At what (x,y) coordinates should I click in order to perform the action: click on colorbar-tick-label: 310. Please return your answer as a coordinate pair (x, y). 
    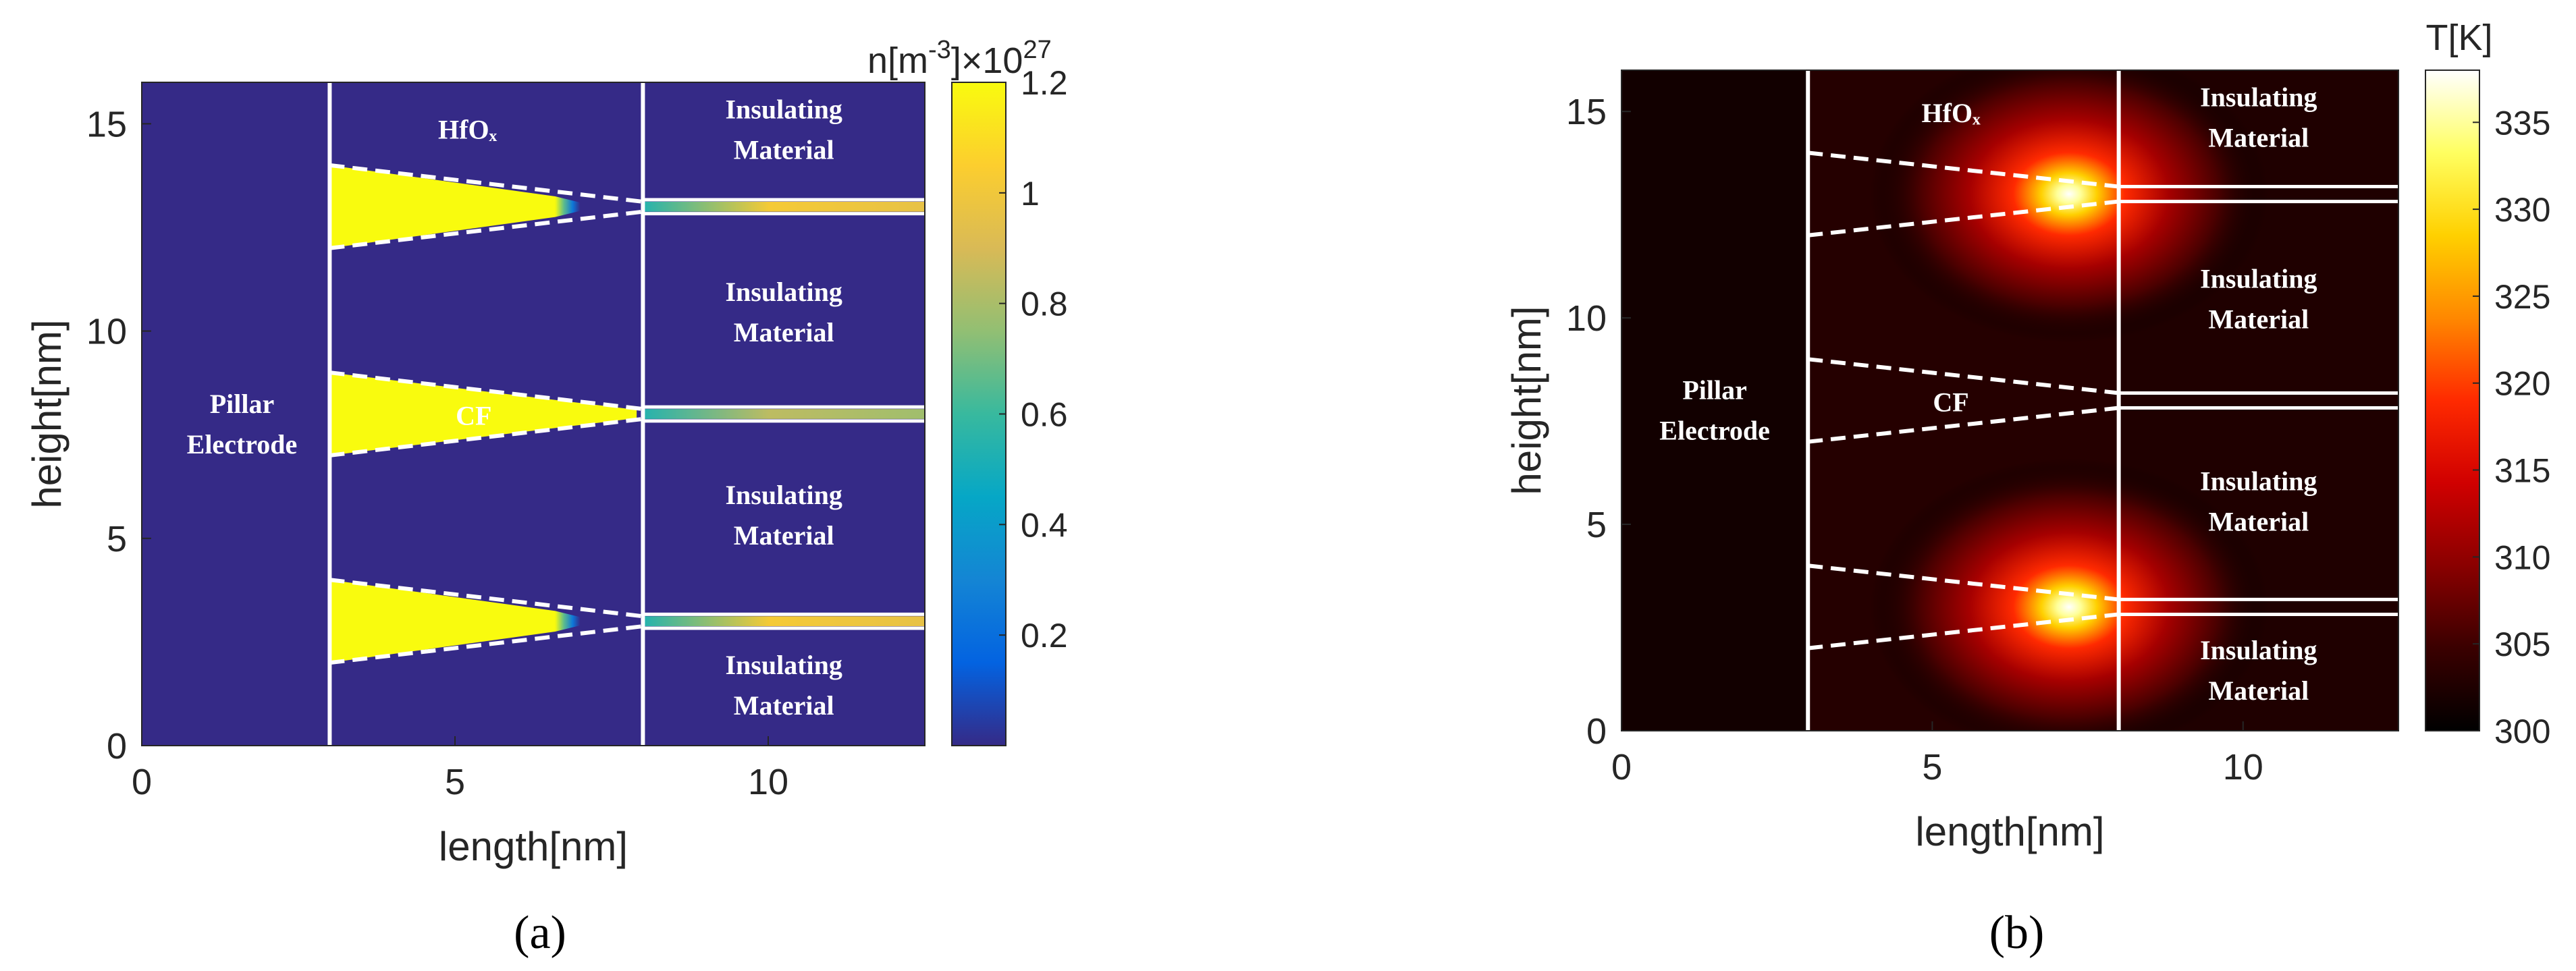
    Looking at the image, I should click on (2522, 557).